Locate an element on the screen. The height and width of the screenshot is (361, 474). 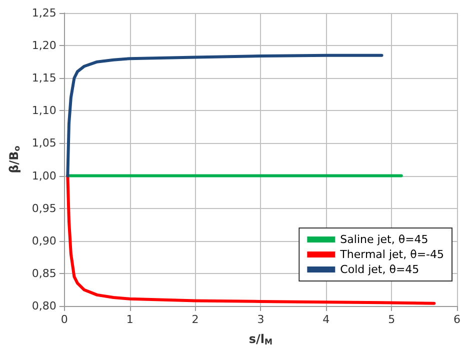
y-tick-label: 0,95 is located at coordinates (44, 208).